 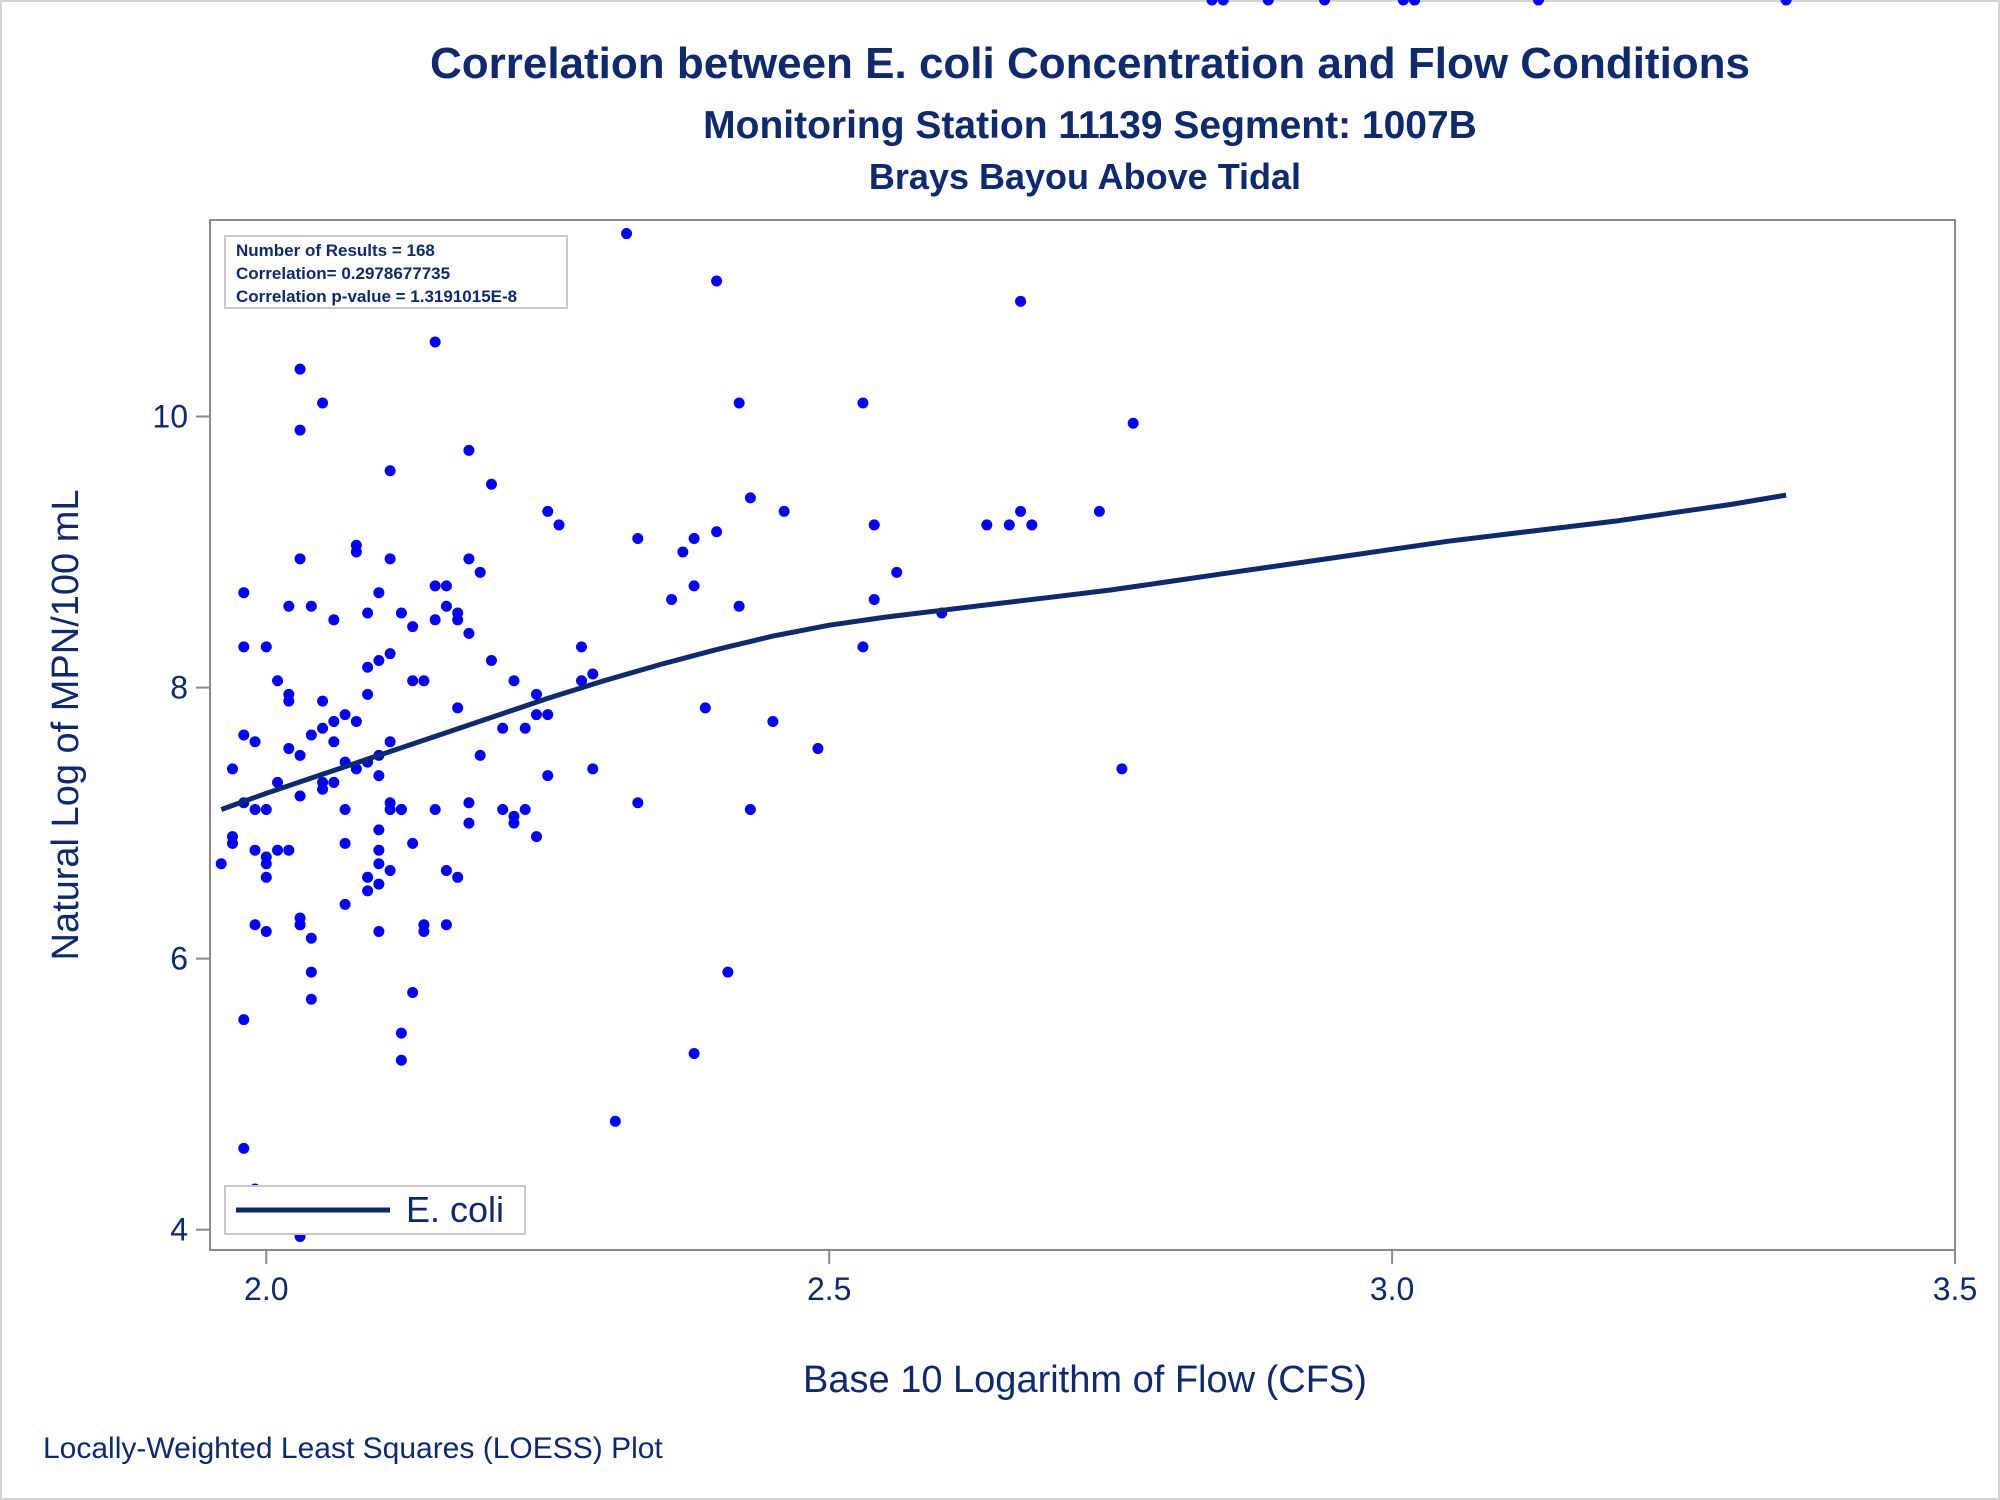 I want to click on y-axis-label: Natural Log of MPN/100 mL, so click(x=66, y=724).